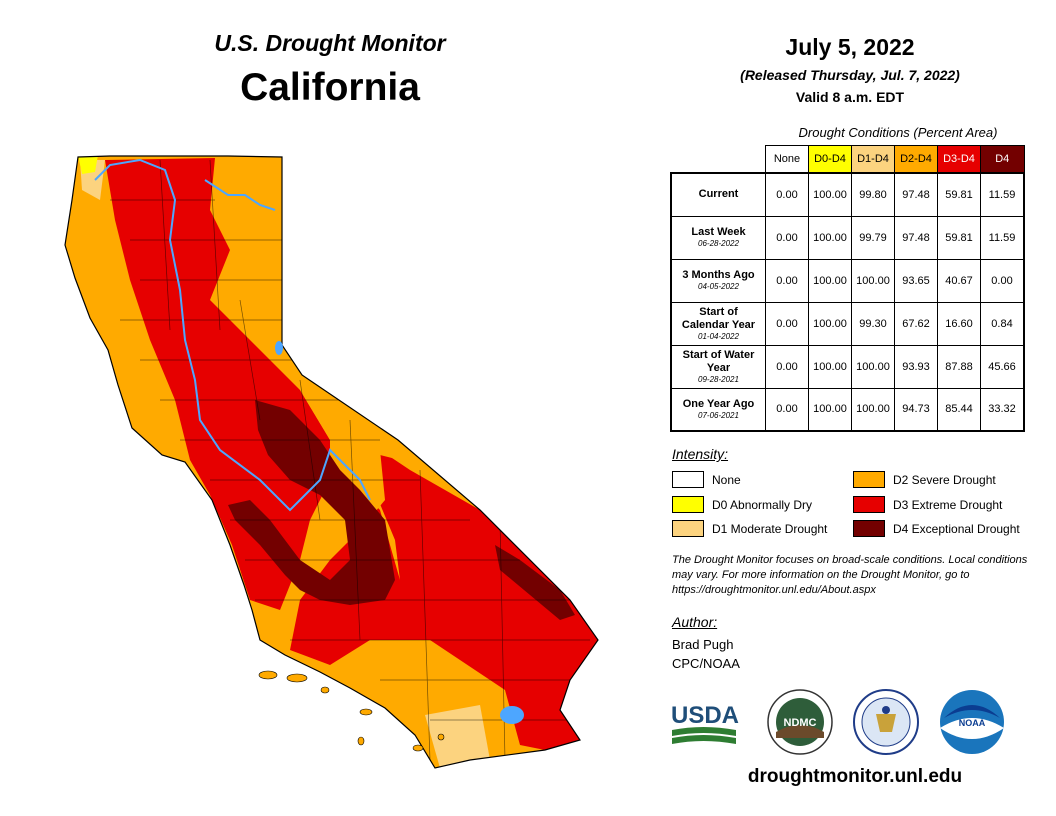 The height and width of the screenshot is (816, 1056). I want to click on table-cell: 85.44, so click(959, 409).